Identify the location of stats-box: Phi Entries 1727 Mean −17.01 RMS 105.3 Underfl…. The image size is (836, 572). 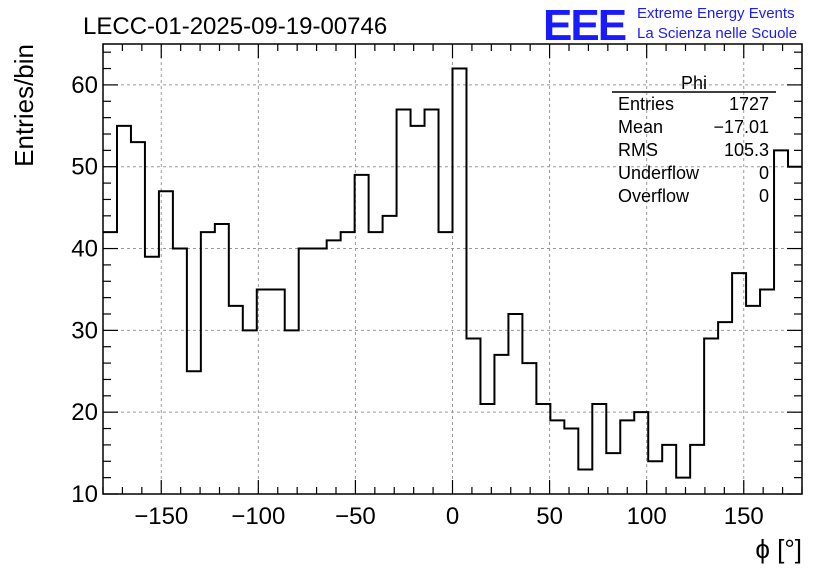
(694, 139).